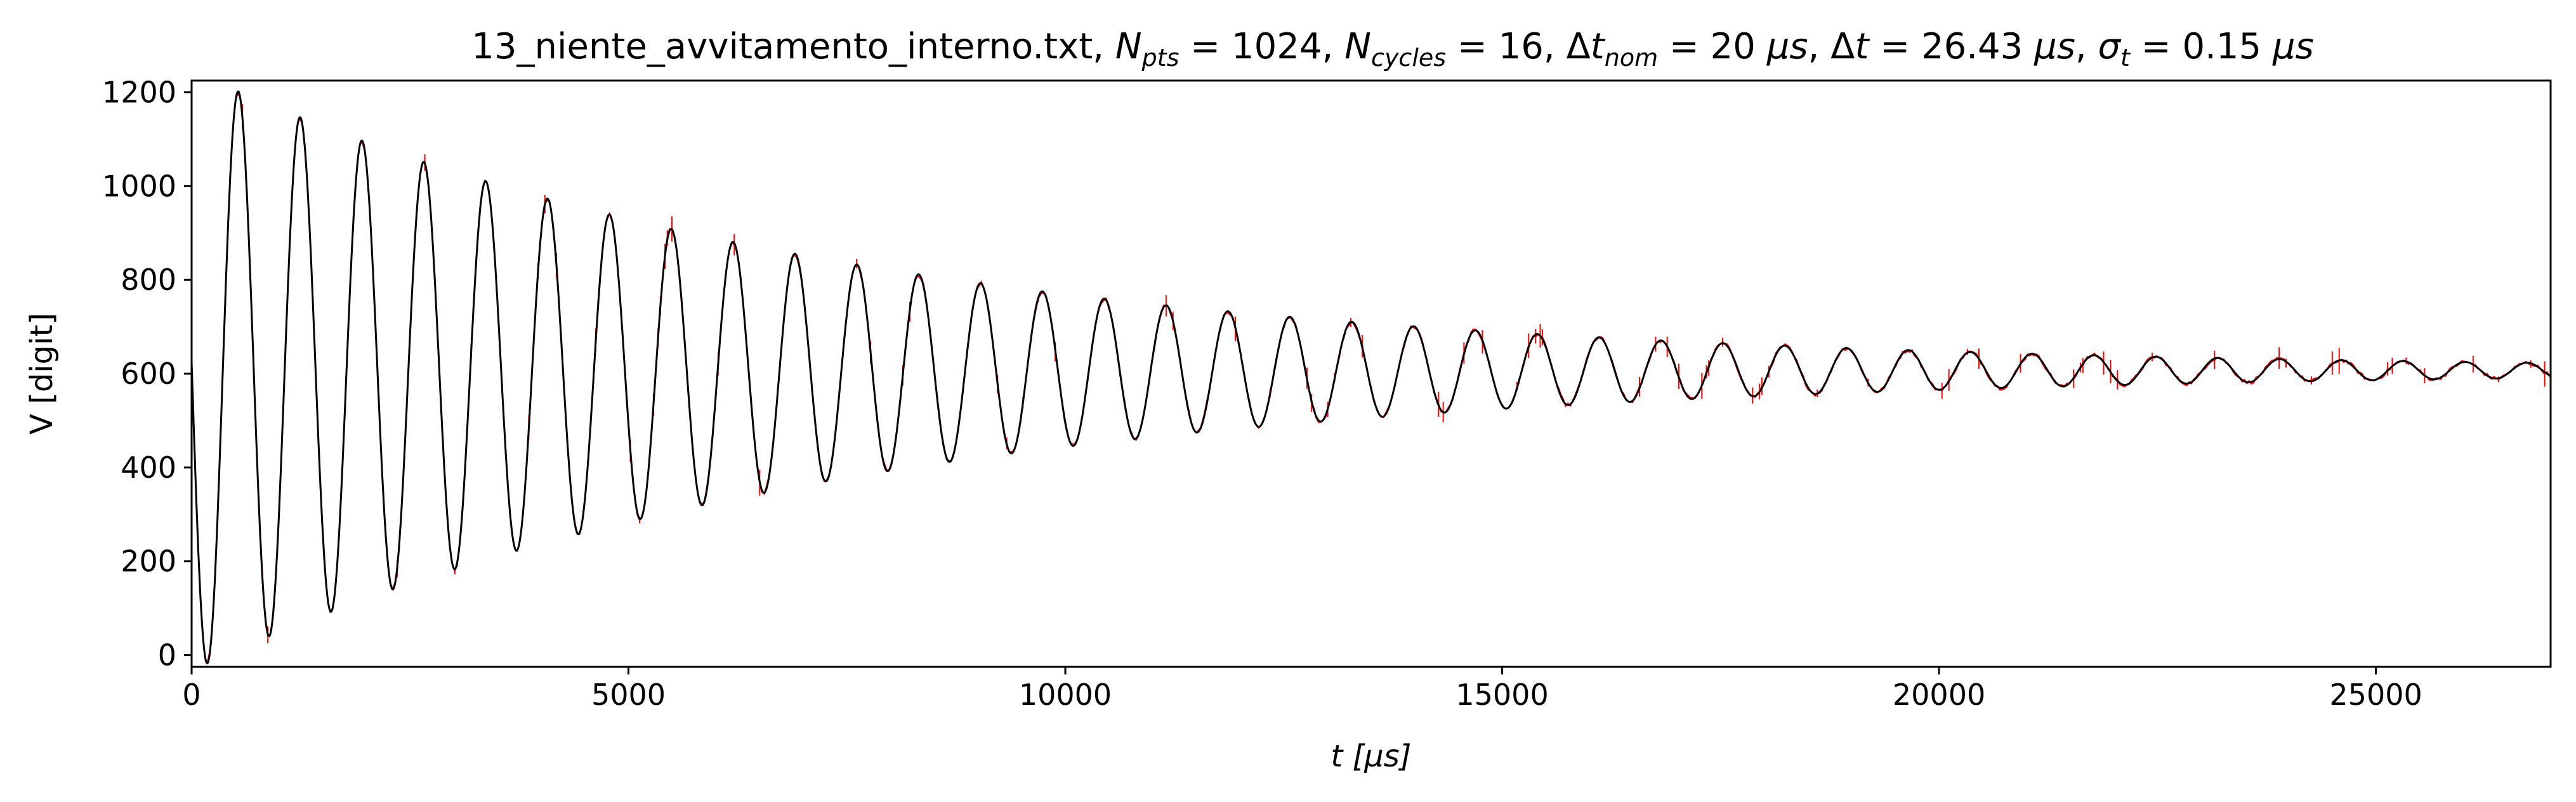 This screenshot has height=802, width=2576. Describe the element at coordinates (2375, 695) in the screenshot. I see `x-tick-label: 25000` at that location.